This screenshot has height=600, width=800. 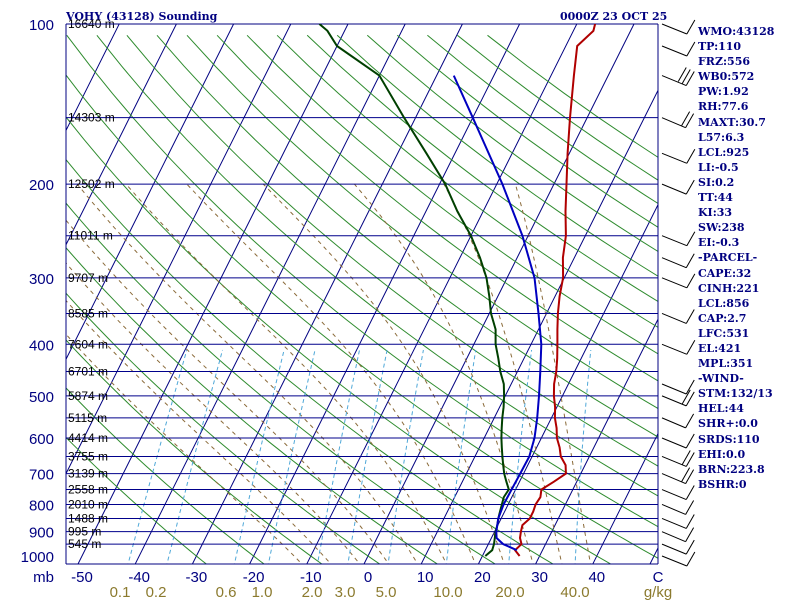 I want to click on temperature-tick-label: -40, so click(x=139, y=577).